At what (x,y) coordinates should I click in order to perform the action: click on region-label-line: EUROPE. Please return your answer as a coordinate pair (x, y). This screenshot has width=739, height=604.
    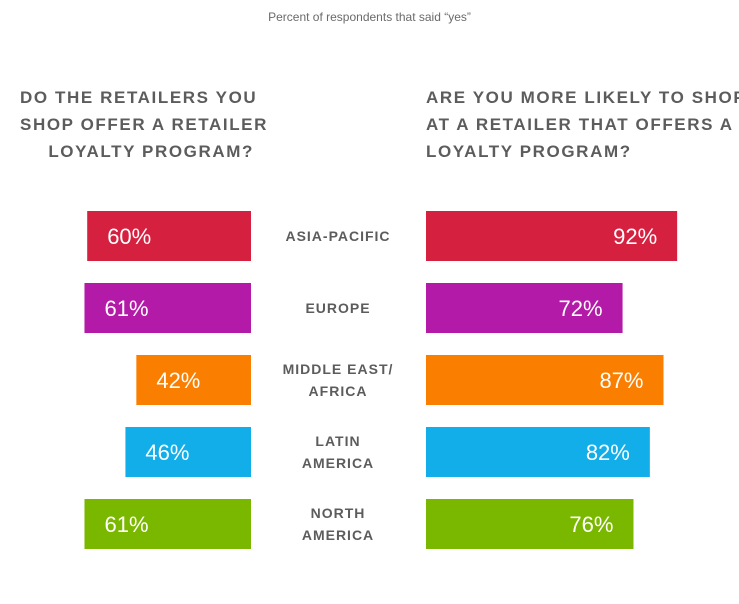
    Looking at the image, I should click on (337, 308).